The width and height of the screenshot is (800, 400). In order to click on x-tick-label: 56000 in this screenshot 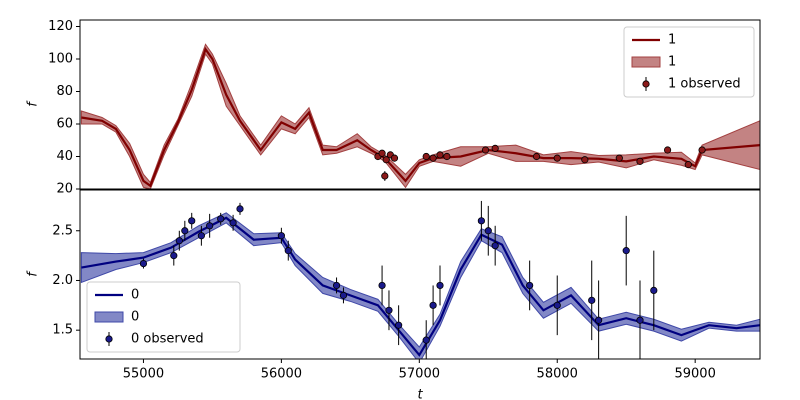, I will do `click(281, 374)`.